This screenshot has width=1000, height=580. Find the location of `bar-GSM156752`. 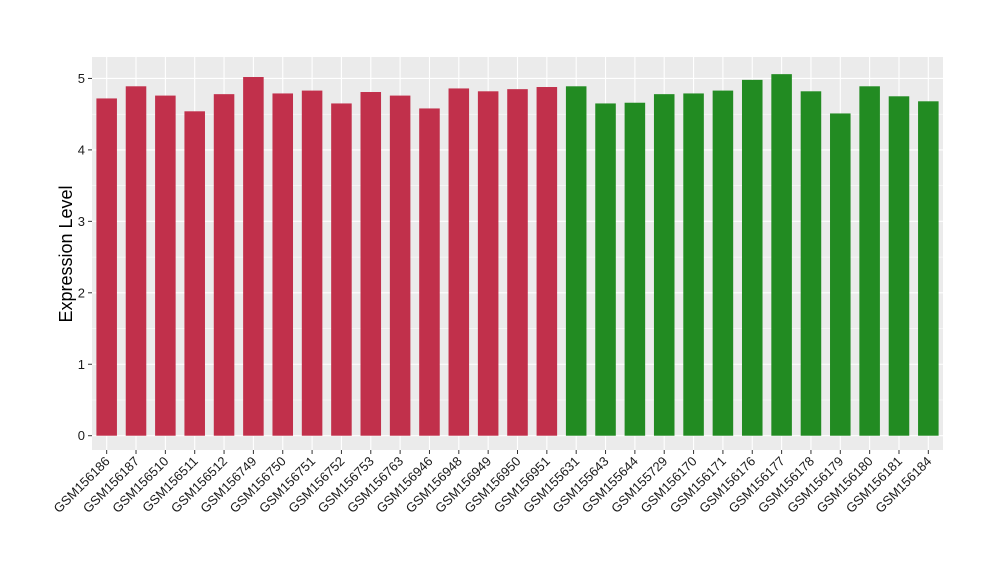

bar-GSM156752 is located at coordinates (341, 269).